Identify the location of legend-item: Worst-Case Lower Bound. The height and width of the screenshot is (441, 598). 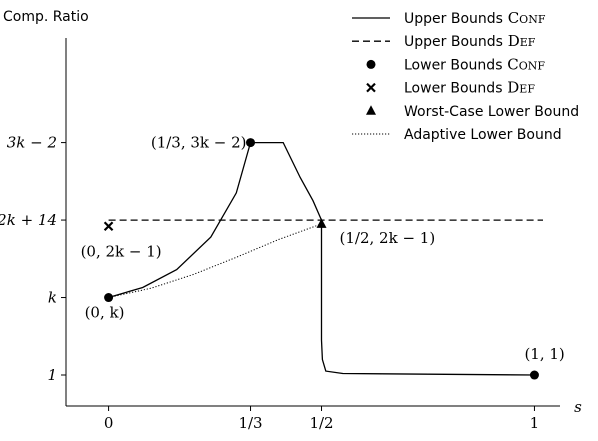
(472, 112).